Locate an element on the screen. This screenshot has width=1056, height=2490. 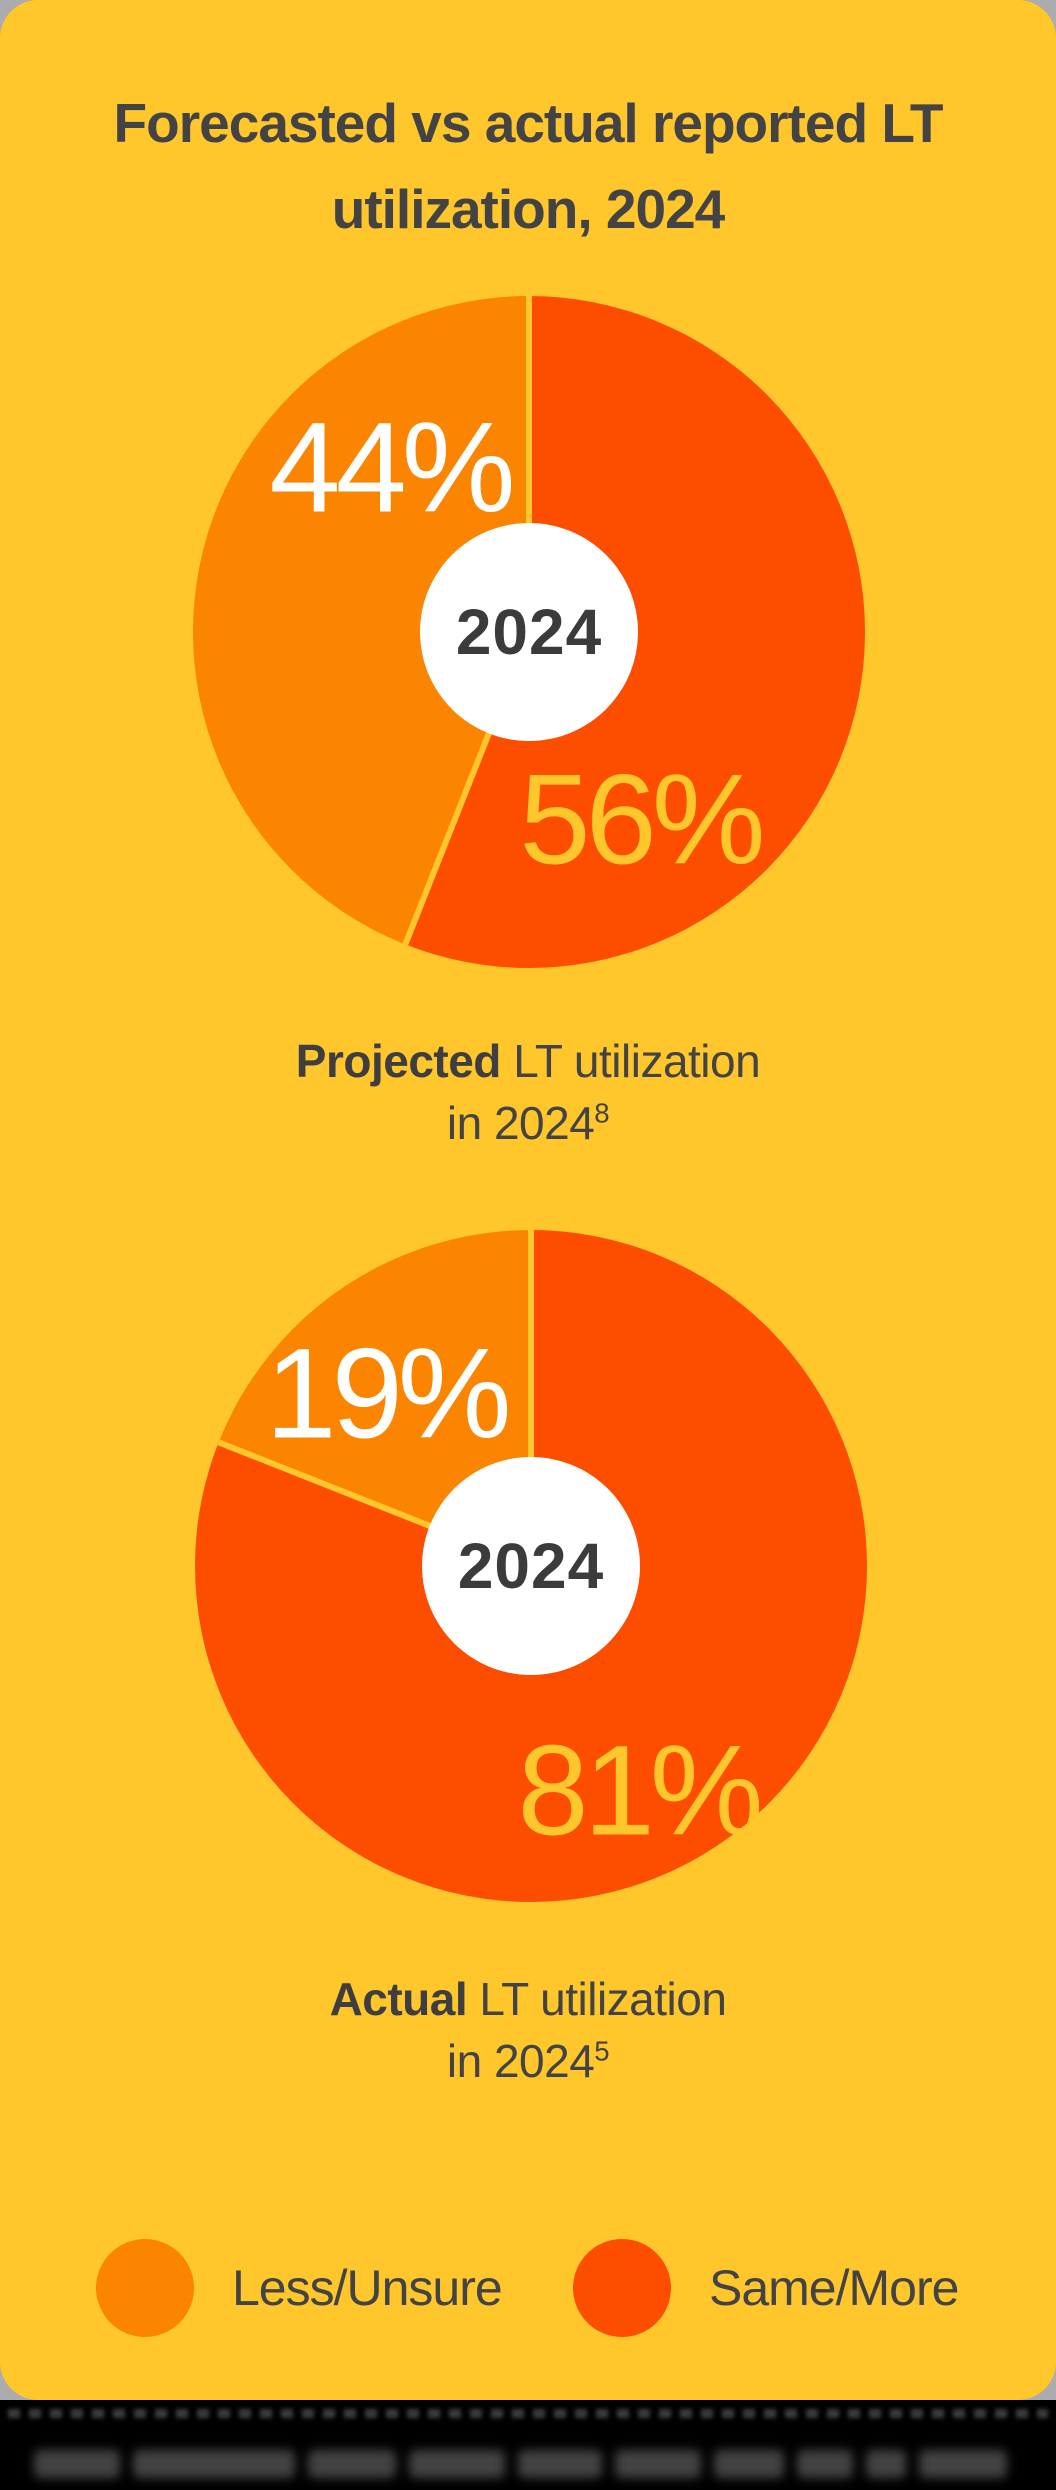
caption-lead-word: Actual is located at coordinates (398, 1999).